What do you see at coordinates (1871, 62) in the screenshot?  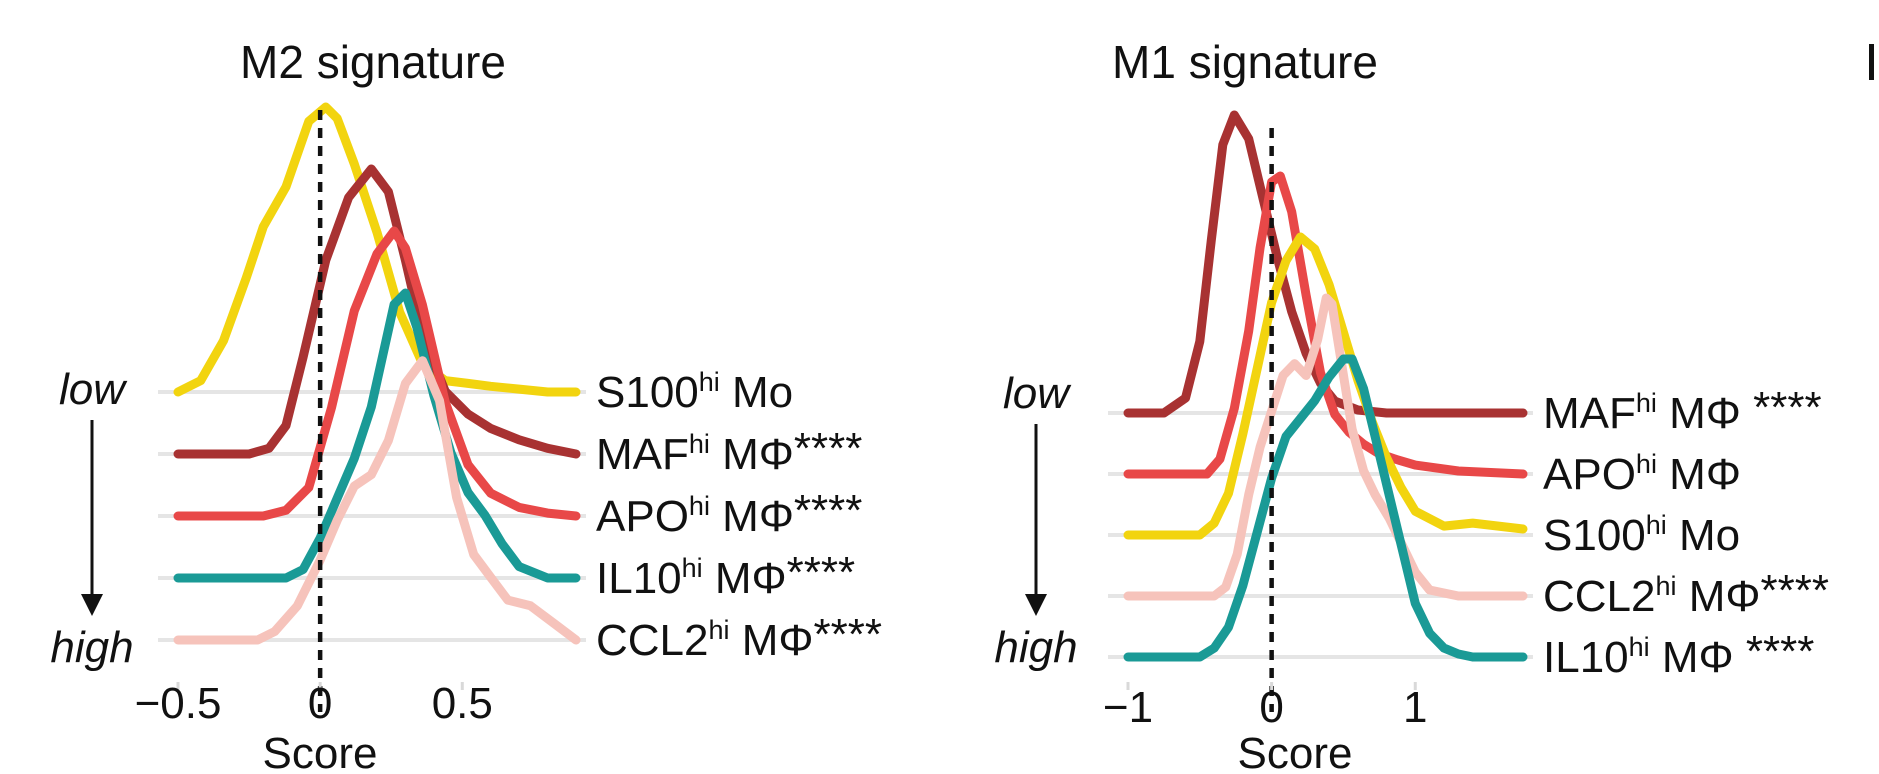 I see `cropped-next-panel-mark` at bounding box center [1871, 62].